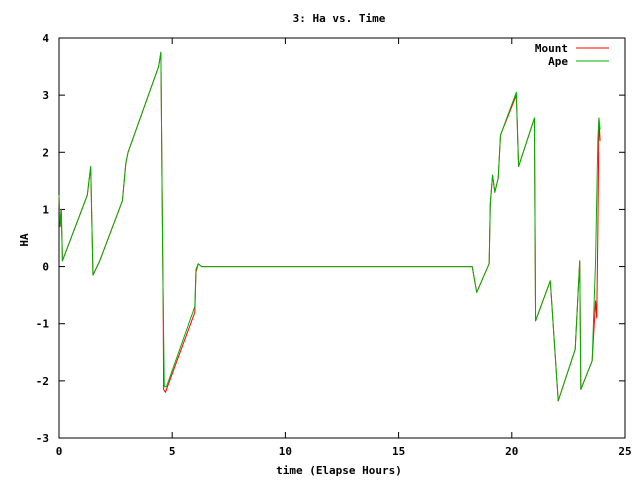 The image size is (640, 480). I want to click on y-tick-label: 4, so click(45, 38).